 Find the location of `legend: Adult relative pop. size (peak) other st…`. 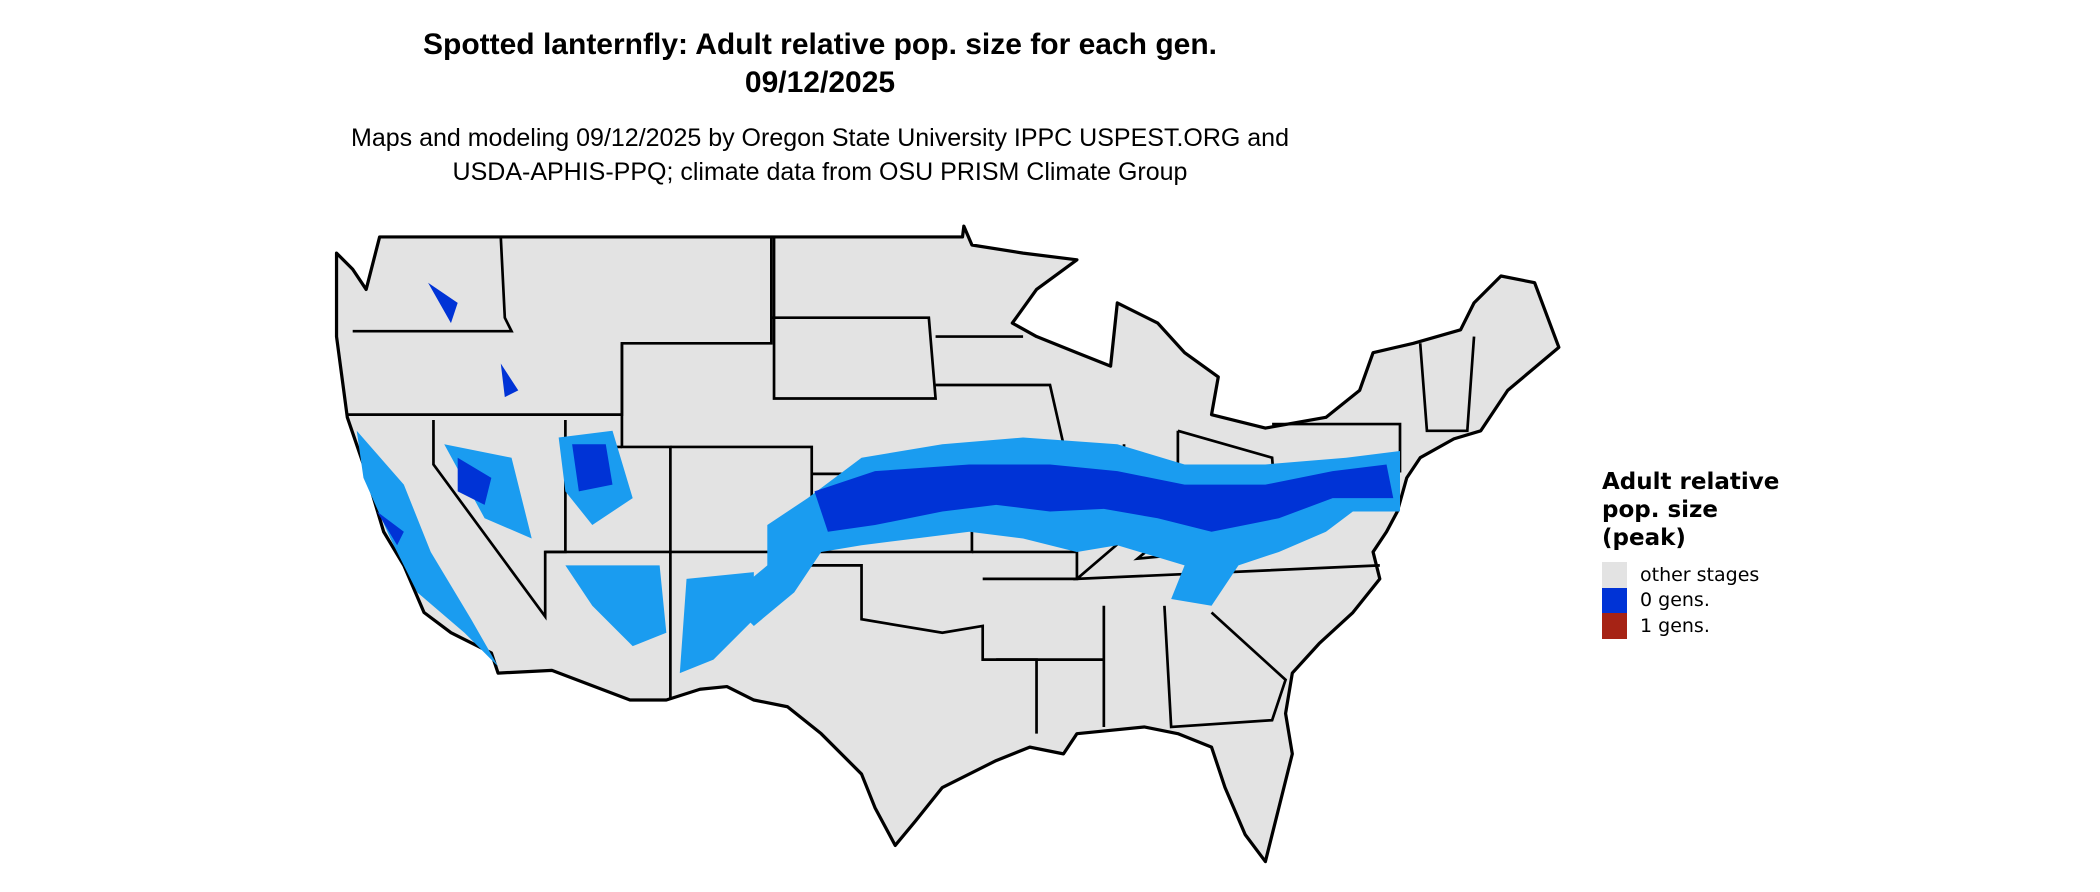

legend: Adult relative pop. size (peak) other st… is located at coordinates (1712, 553).